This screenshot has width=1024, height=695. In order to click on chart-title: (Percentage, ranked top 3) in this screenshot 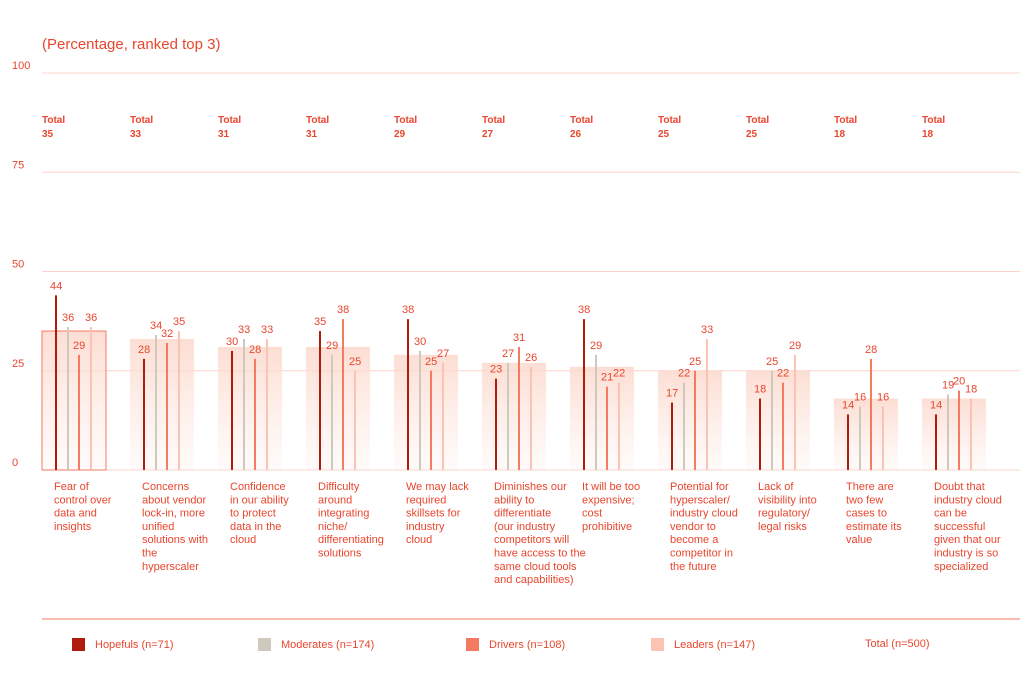, I will do `click(131, 44)`.